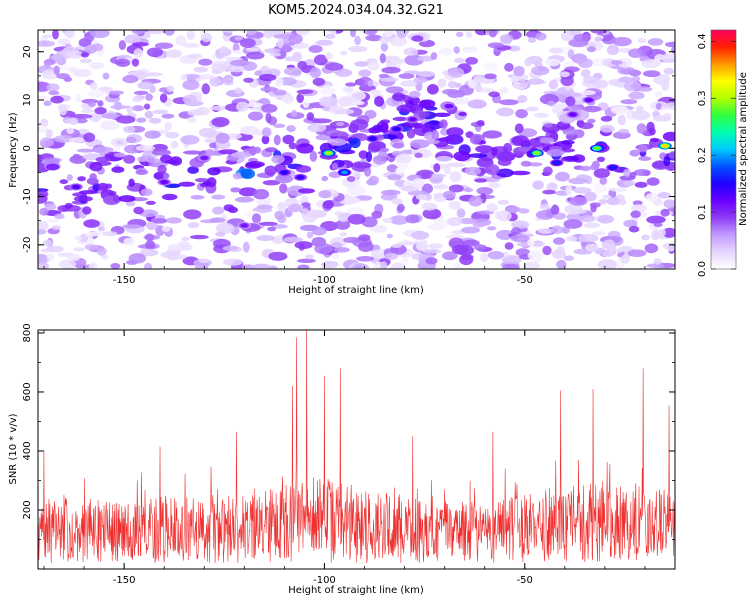 The image size is (750, 600). Describe the element at coordinates (702, 269) in the screenshot. I see `colorbar-tick-label: 0.0` at that location.